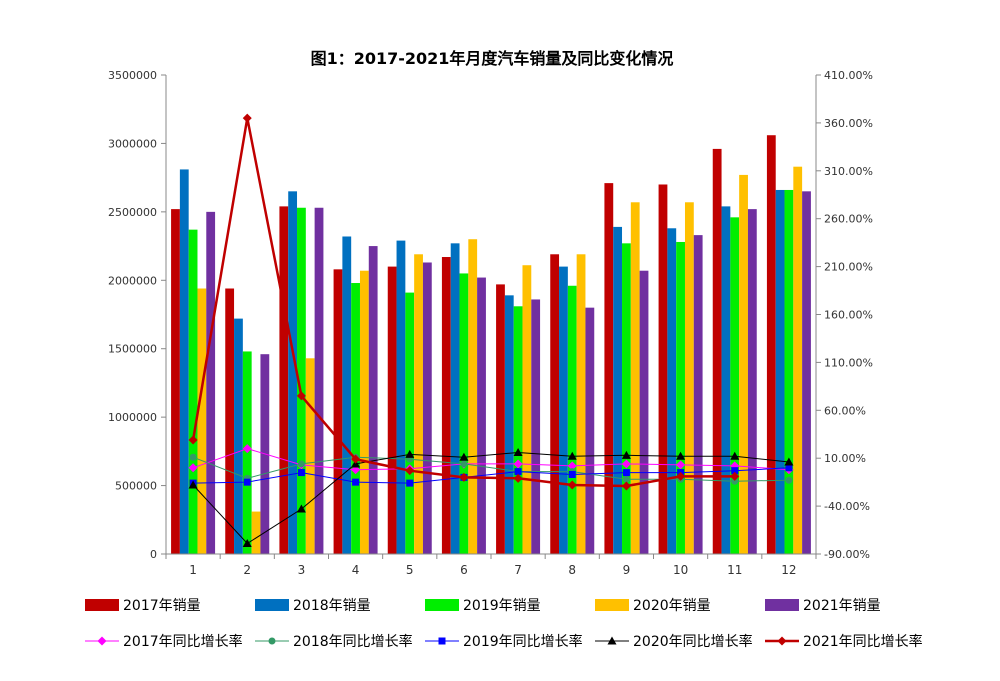 The image size is (1000, 681). What do you see at coordinates (518, 570) in the screenshot?
I see `x-tick-label: 7` at bounding box center [518, 570].